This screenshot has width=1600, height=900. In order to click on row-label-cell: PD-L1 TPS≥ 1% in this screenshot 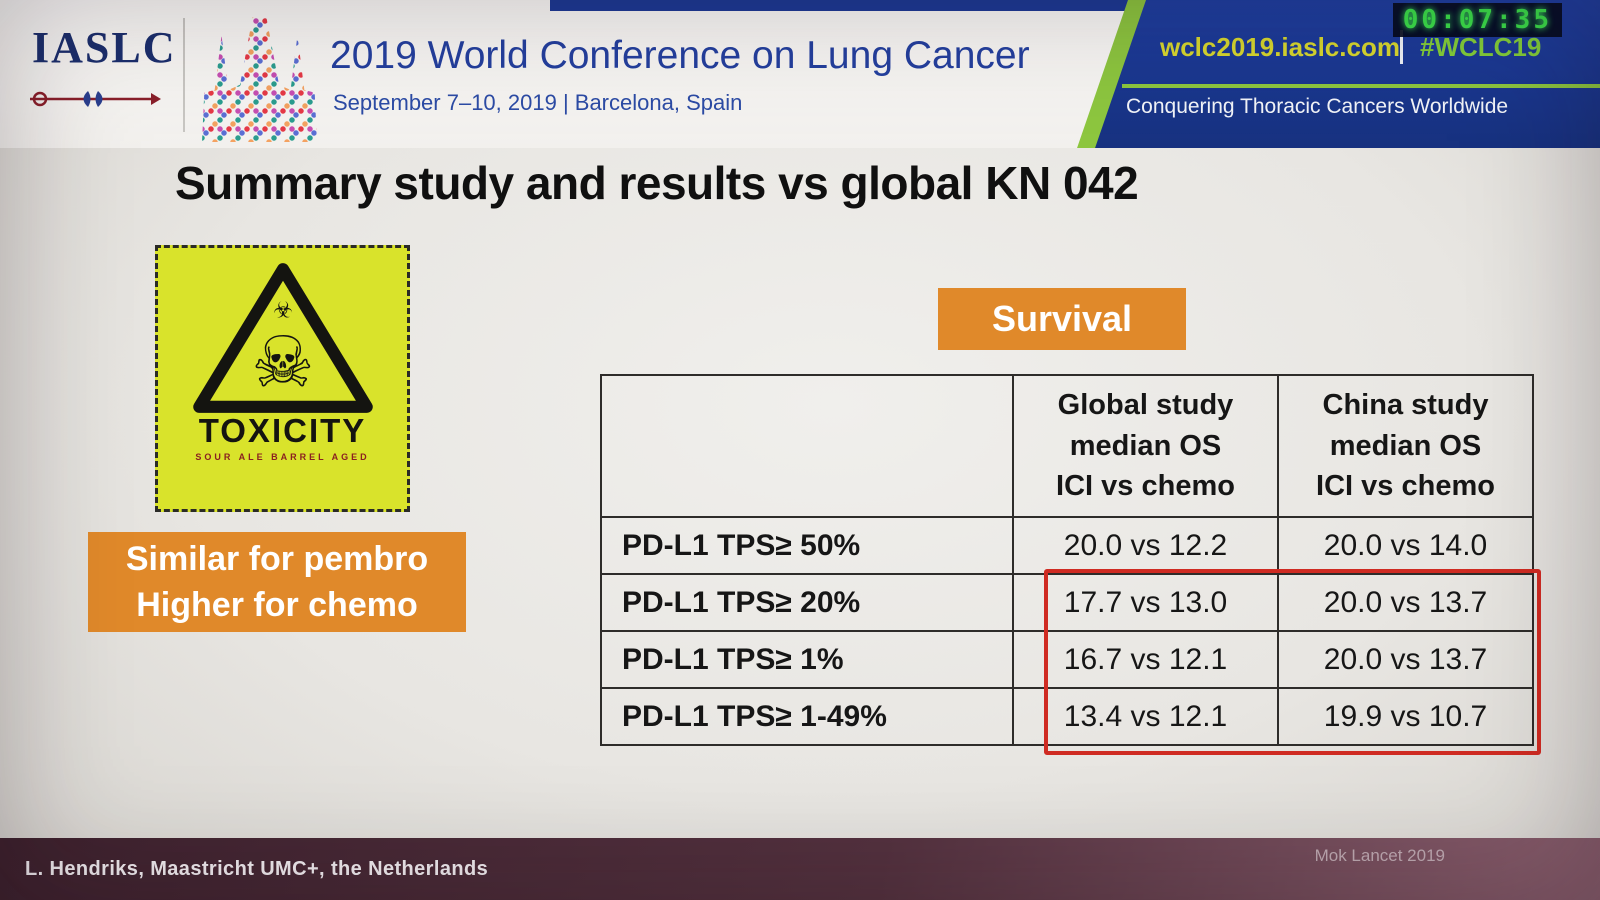, I will do `click(807, 659)`.